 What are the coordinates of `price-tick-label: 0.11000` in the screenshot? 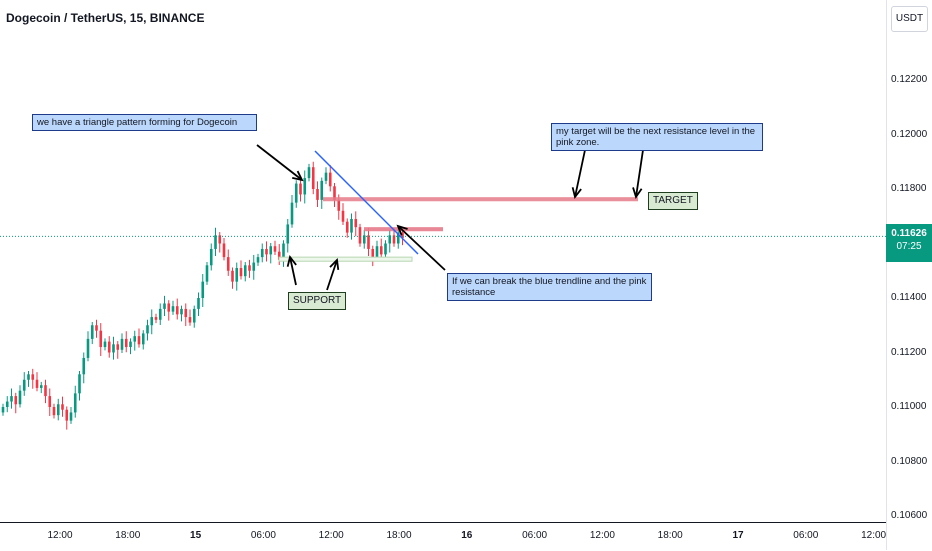 It's located at (909, 406).